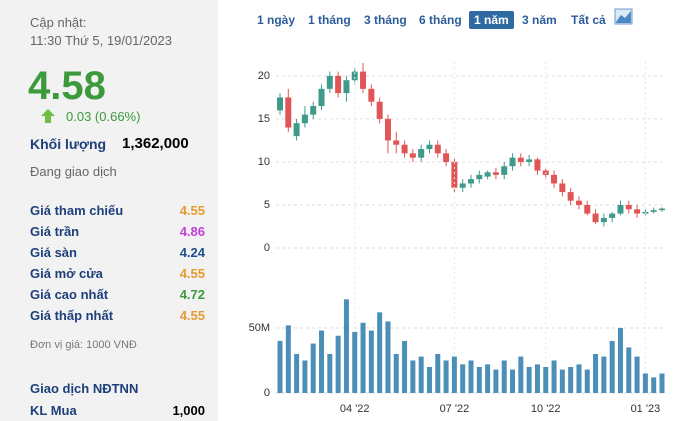 This screenshot has width=674, height=421. What do you see at coordinates (329, 20) in the screenshot?
I see `range-tab: 1 tháng` at bounding box center [329, 20].